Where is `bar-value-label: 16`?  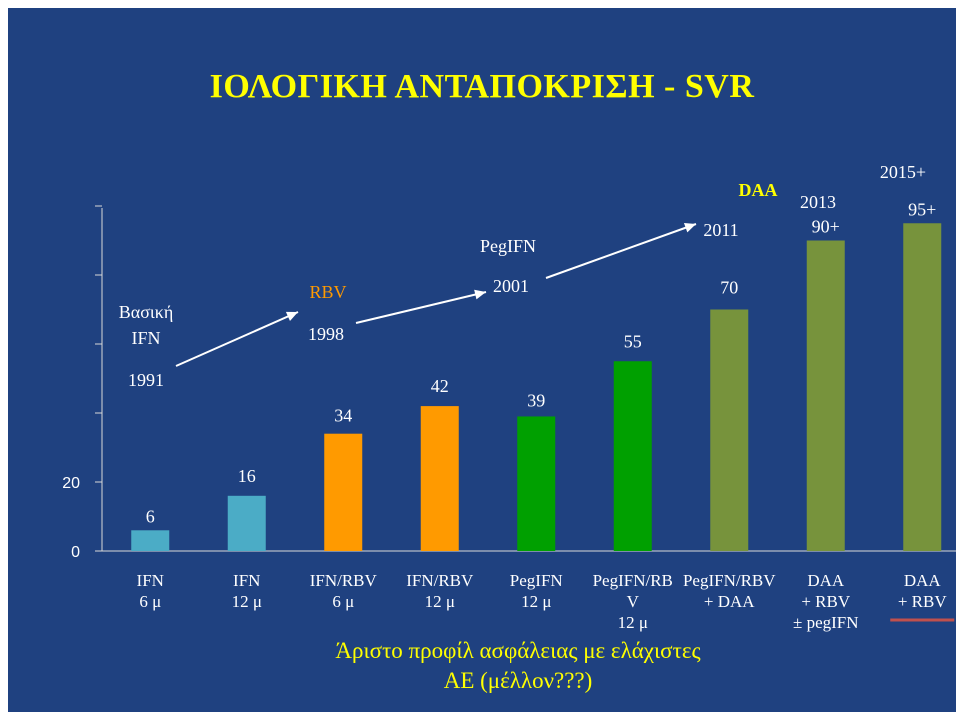 bar-value-label: 16 is located at coordinates (247, 476).